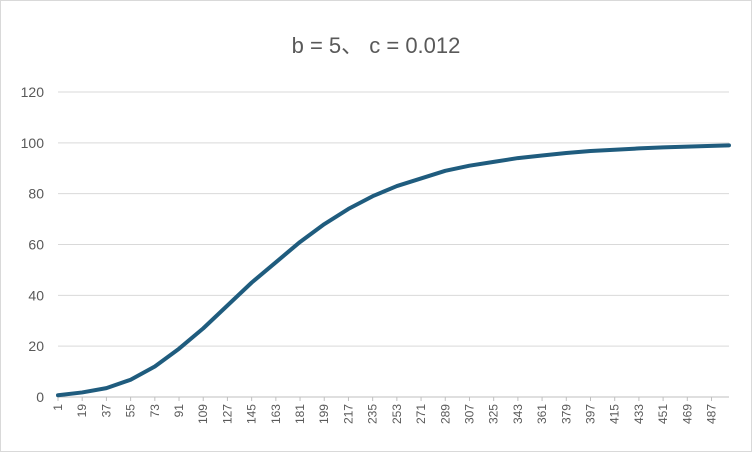 Image resolution: width=752 pixels, height=452 pixels. I want to click on x-tick-label: 289, so click(445, 414).